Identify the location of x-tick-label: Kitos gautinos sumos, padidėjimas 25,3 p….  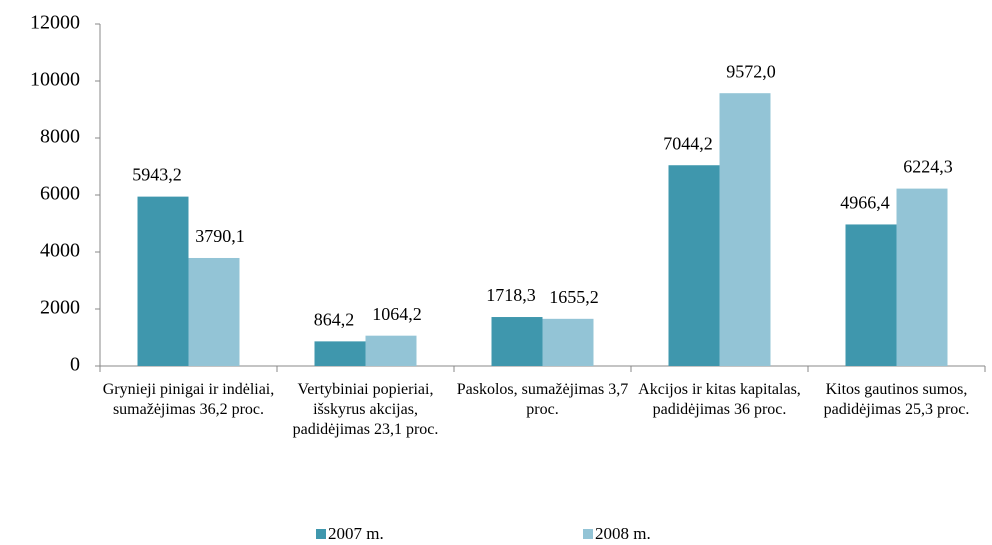
(896, 399).